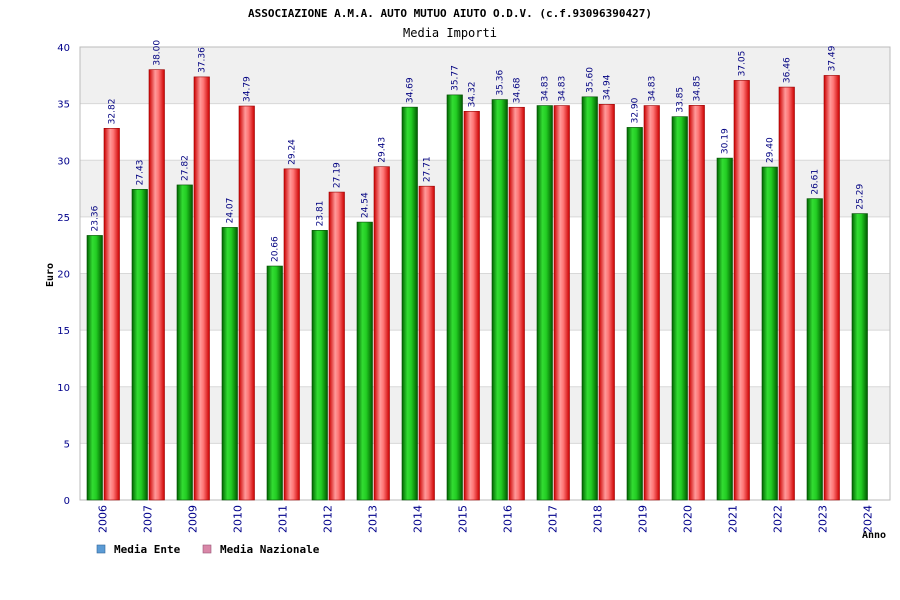 This screenshot has height=600, width=900. I want to click on x-tick-label: 2009, so click(193, 519).